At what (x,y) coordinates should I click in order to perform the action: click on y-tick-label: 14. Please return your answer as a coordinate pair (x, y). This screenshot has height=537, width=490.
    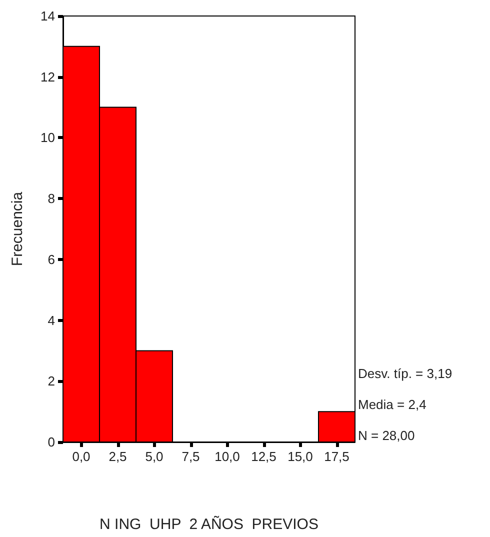
    Looking at the image, I should click on (47, 16).